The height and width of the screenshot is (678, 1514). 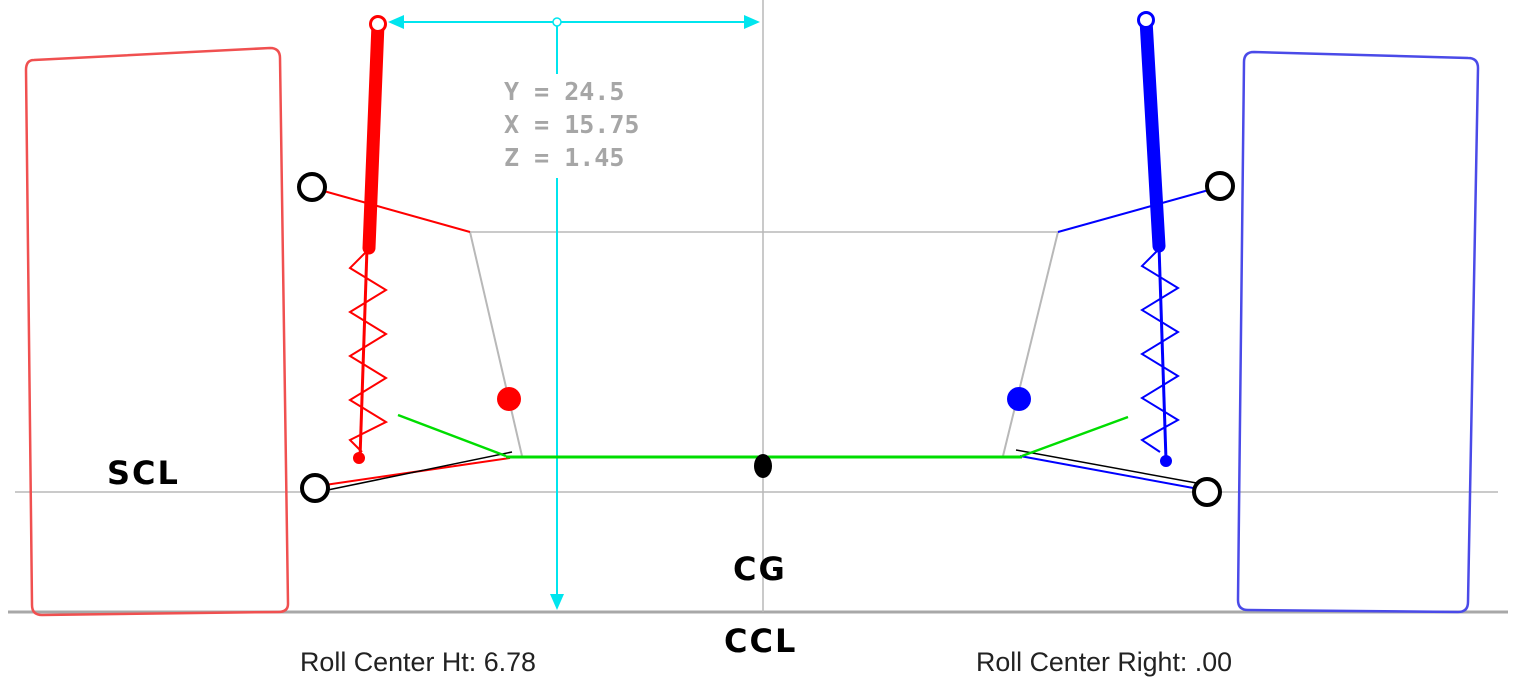 I want to click on left-wheel, so click(x=157, y=331).